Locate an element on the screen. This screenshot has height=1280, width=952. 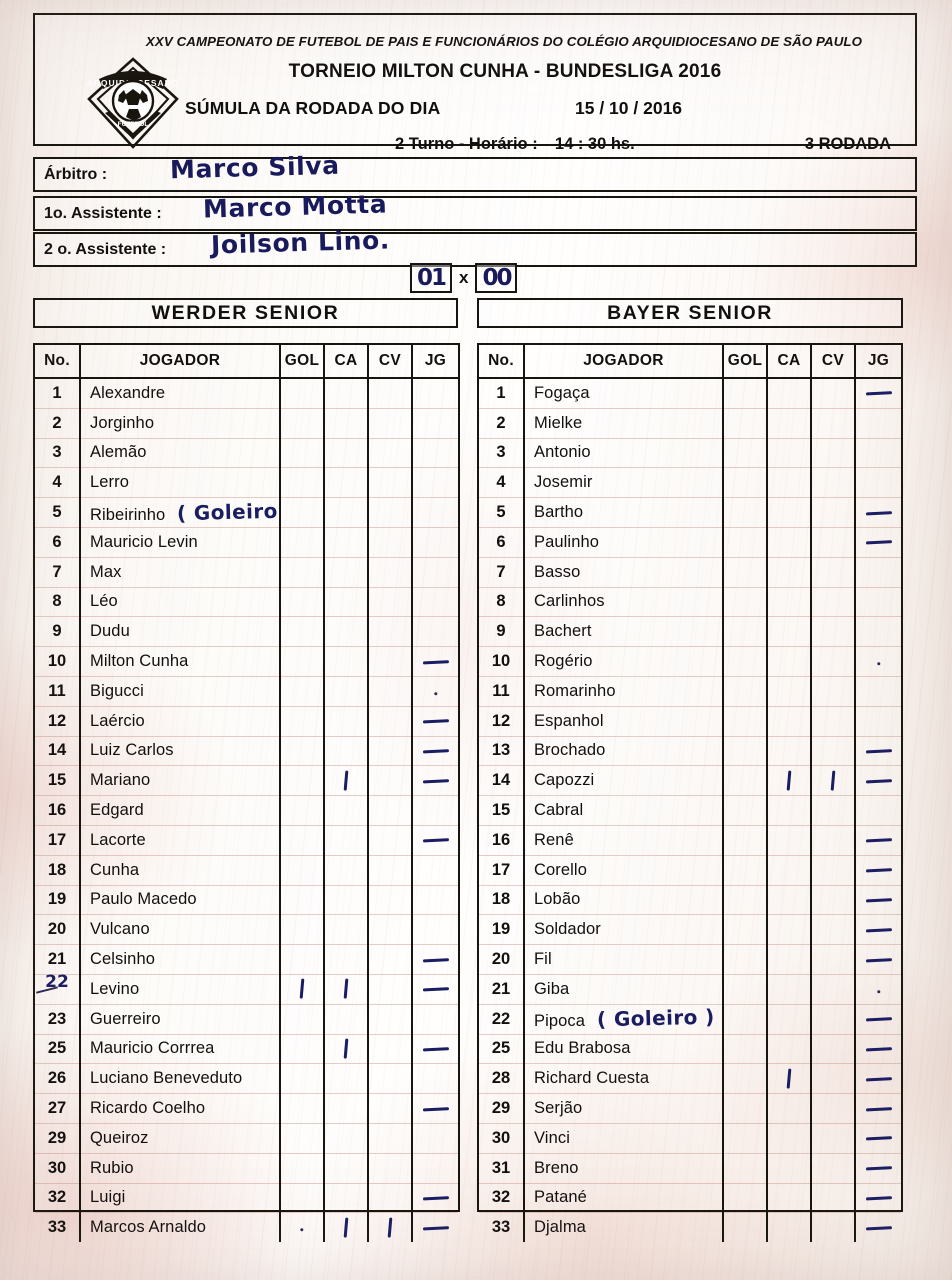
table-row: 20 Vulcano is located at coordinates (246, 930).